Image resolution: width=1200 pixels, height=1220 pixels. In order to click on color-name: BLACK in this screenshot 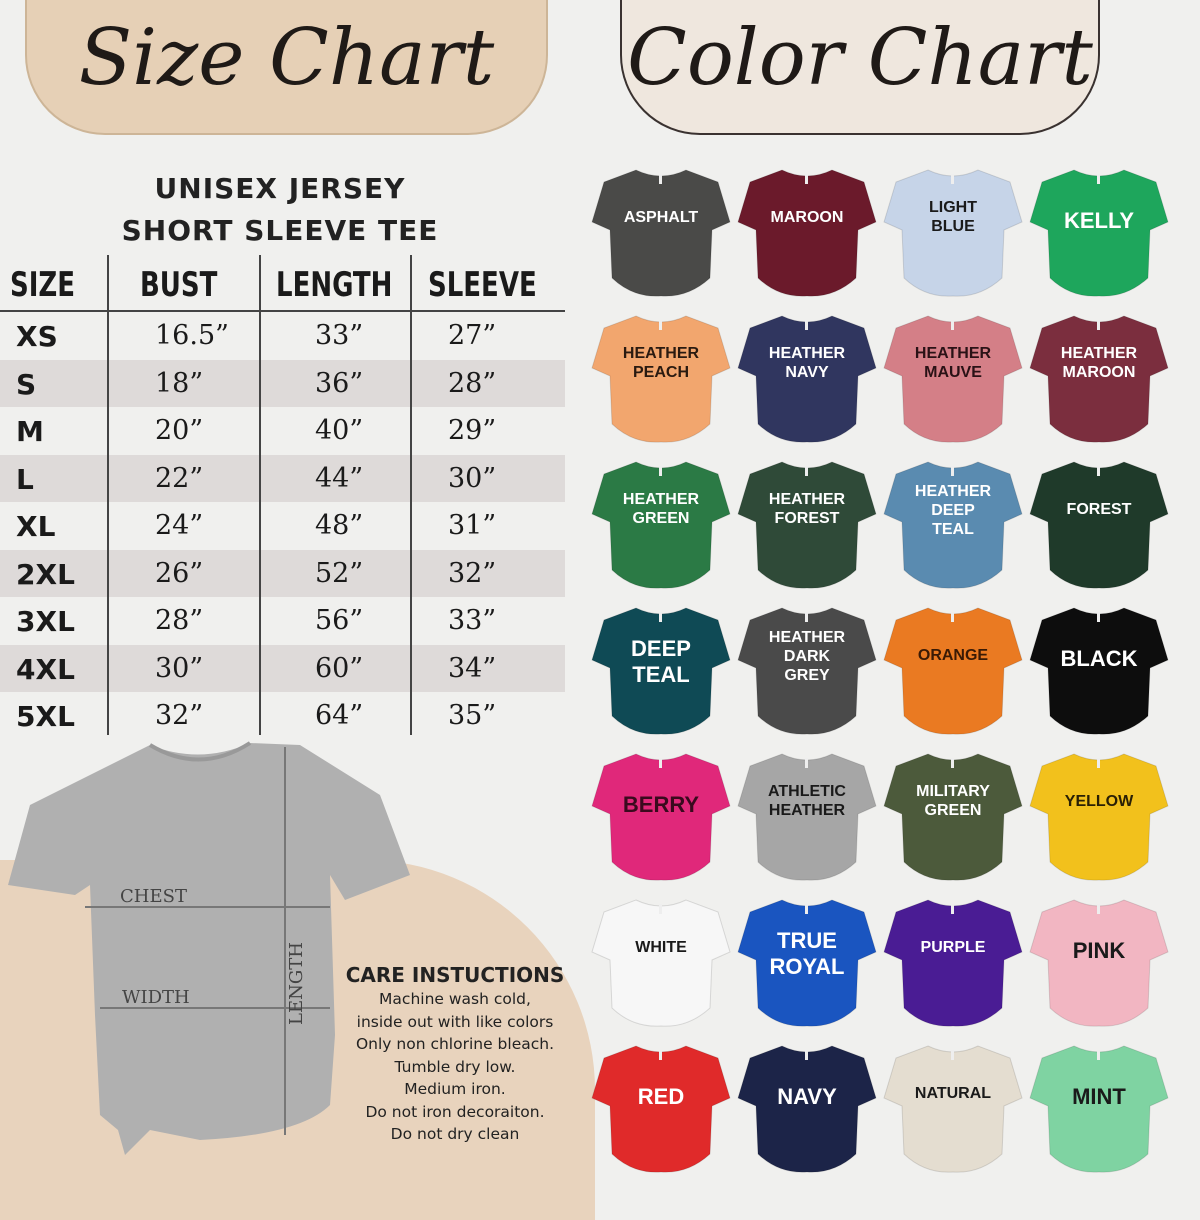, I will do `click(1099, 658)`.